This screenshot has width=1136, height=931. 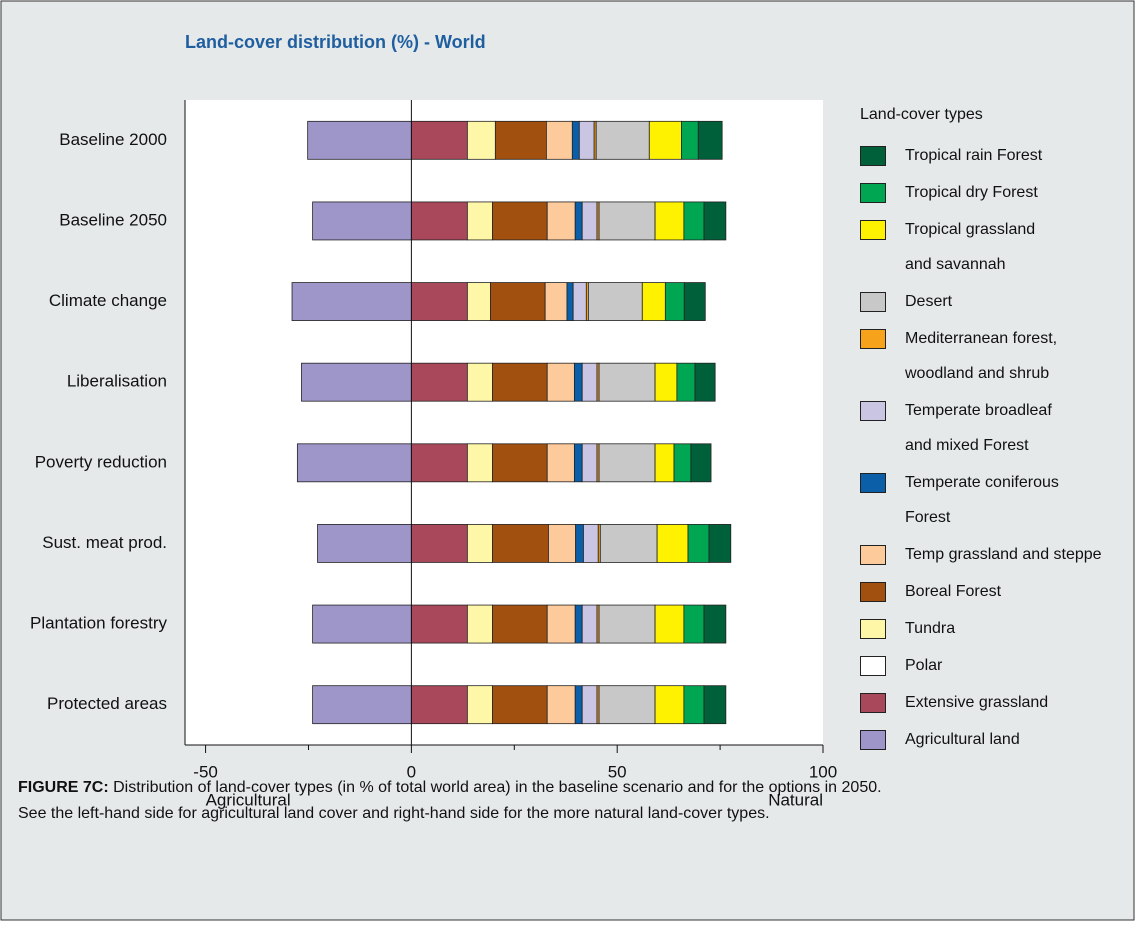 I want to click on legend-item: Desert, so click(x=981, y=303).